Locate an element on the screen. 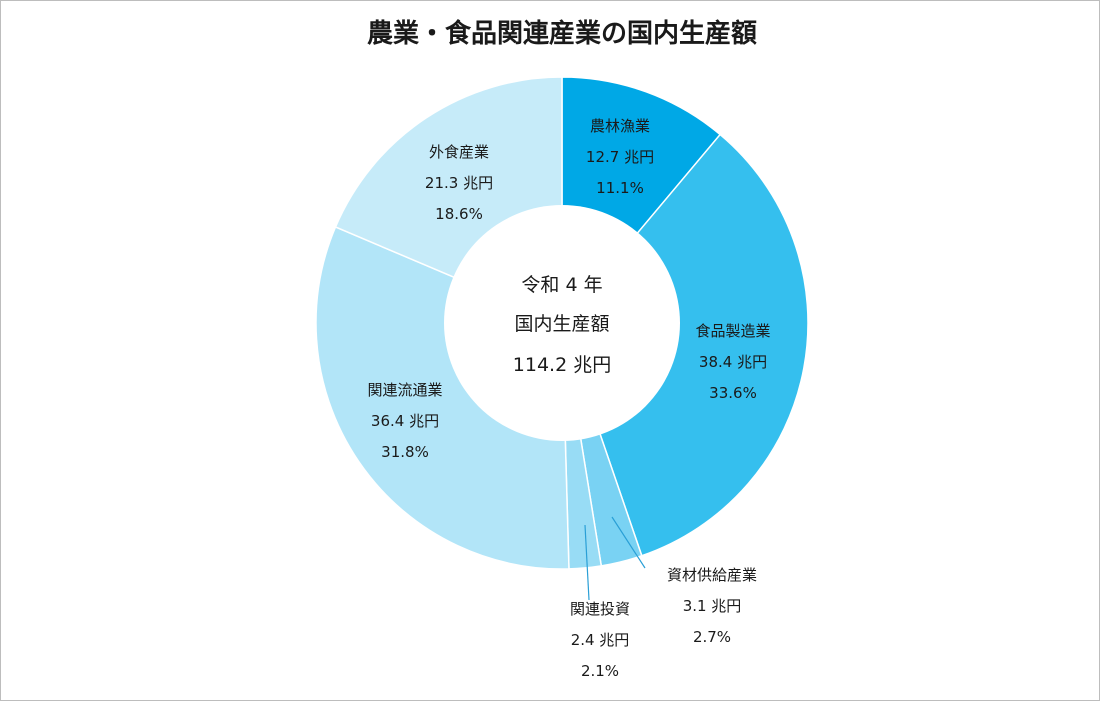 The width and height of the screenshot is (1100, 701). center-label-total: 114.2 兆円 is located at coordinates (562, 365).